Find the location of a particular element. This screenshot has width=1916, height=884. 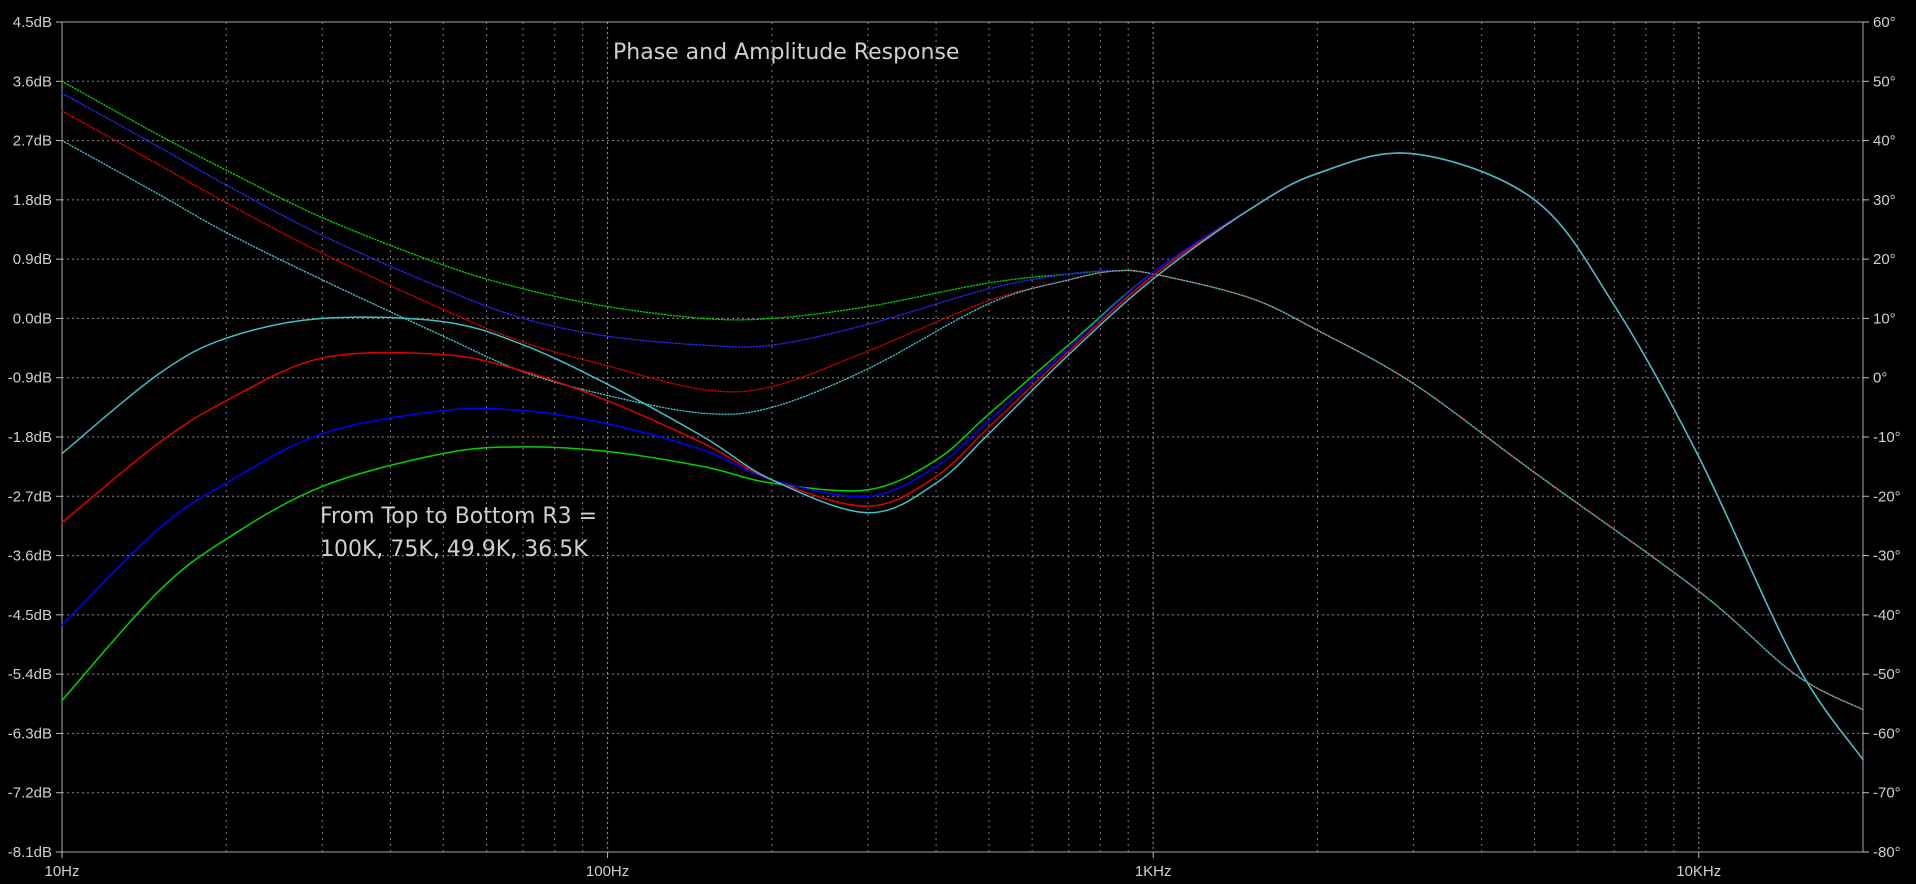

x-axis-ticks: 10Hz 100Hz 1KHz 10KHz is located at coordinates (882, 866).